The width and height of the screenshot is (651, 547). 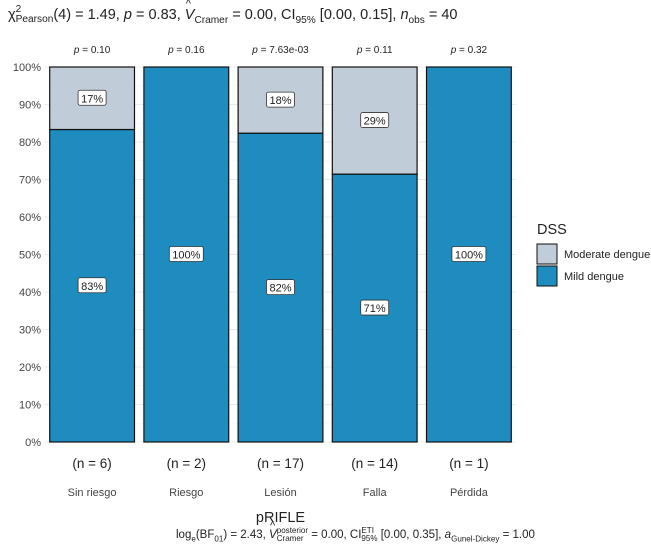 What do you see at coordinates (374, 50) in the screenshot?
I see `p-value-label: p = 0.11` at bounding box center [374, 50].